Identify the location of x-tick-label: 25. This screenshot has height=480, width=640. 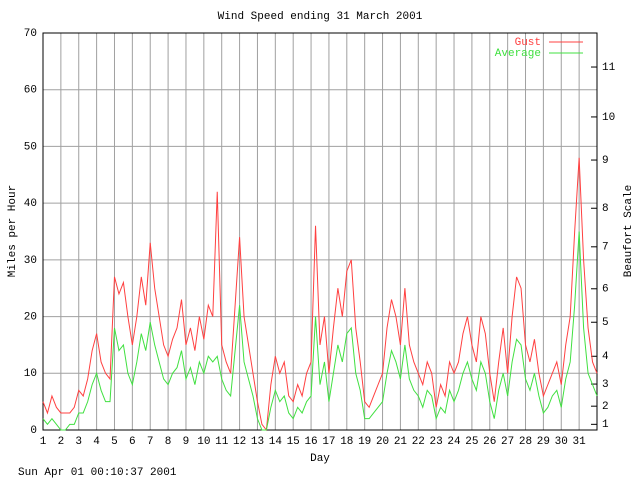
(471, 442).